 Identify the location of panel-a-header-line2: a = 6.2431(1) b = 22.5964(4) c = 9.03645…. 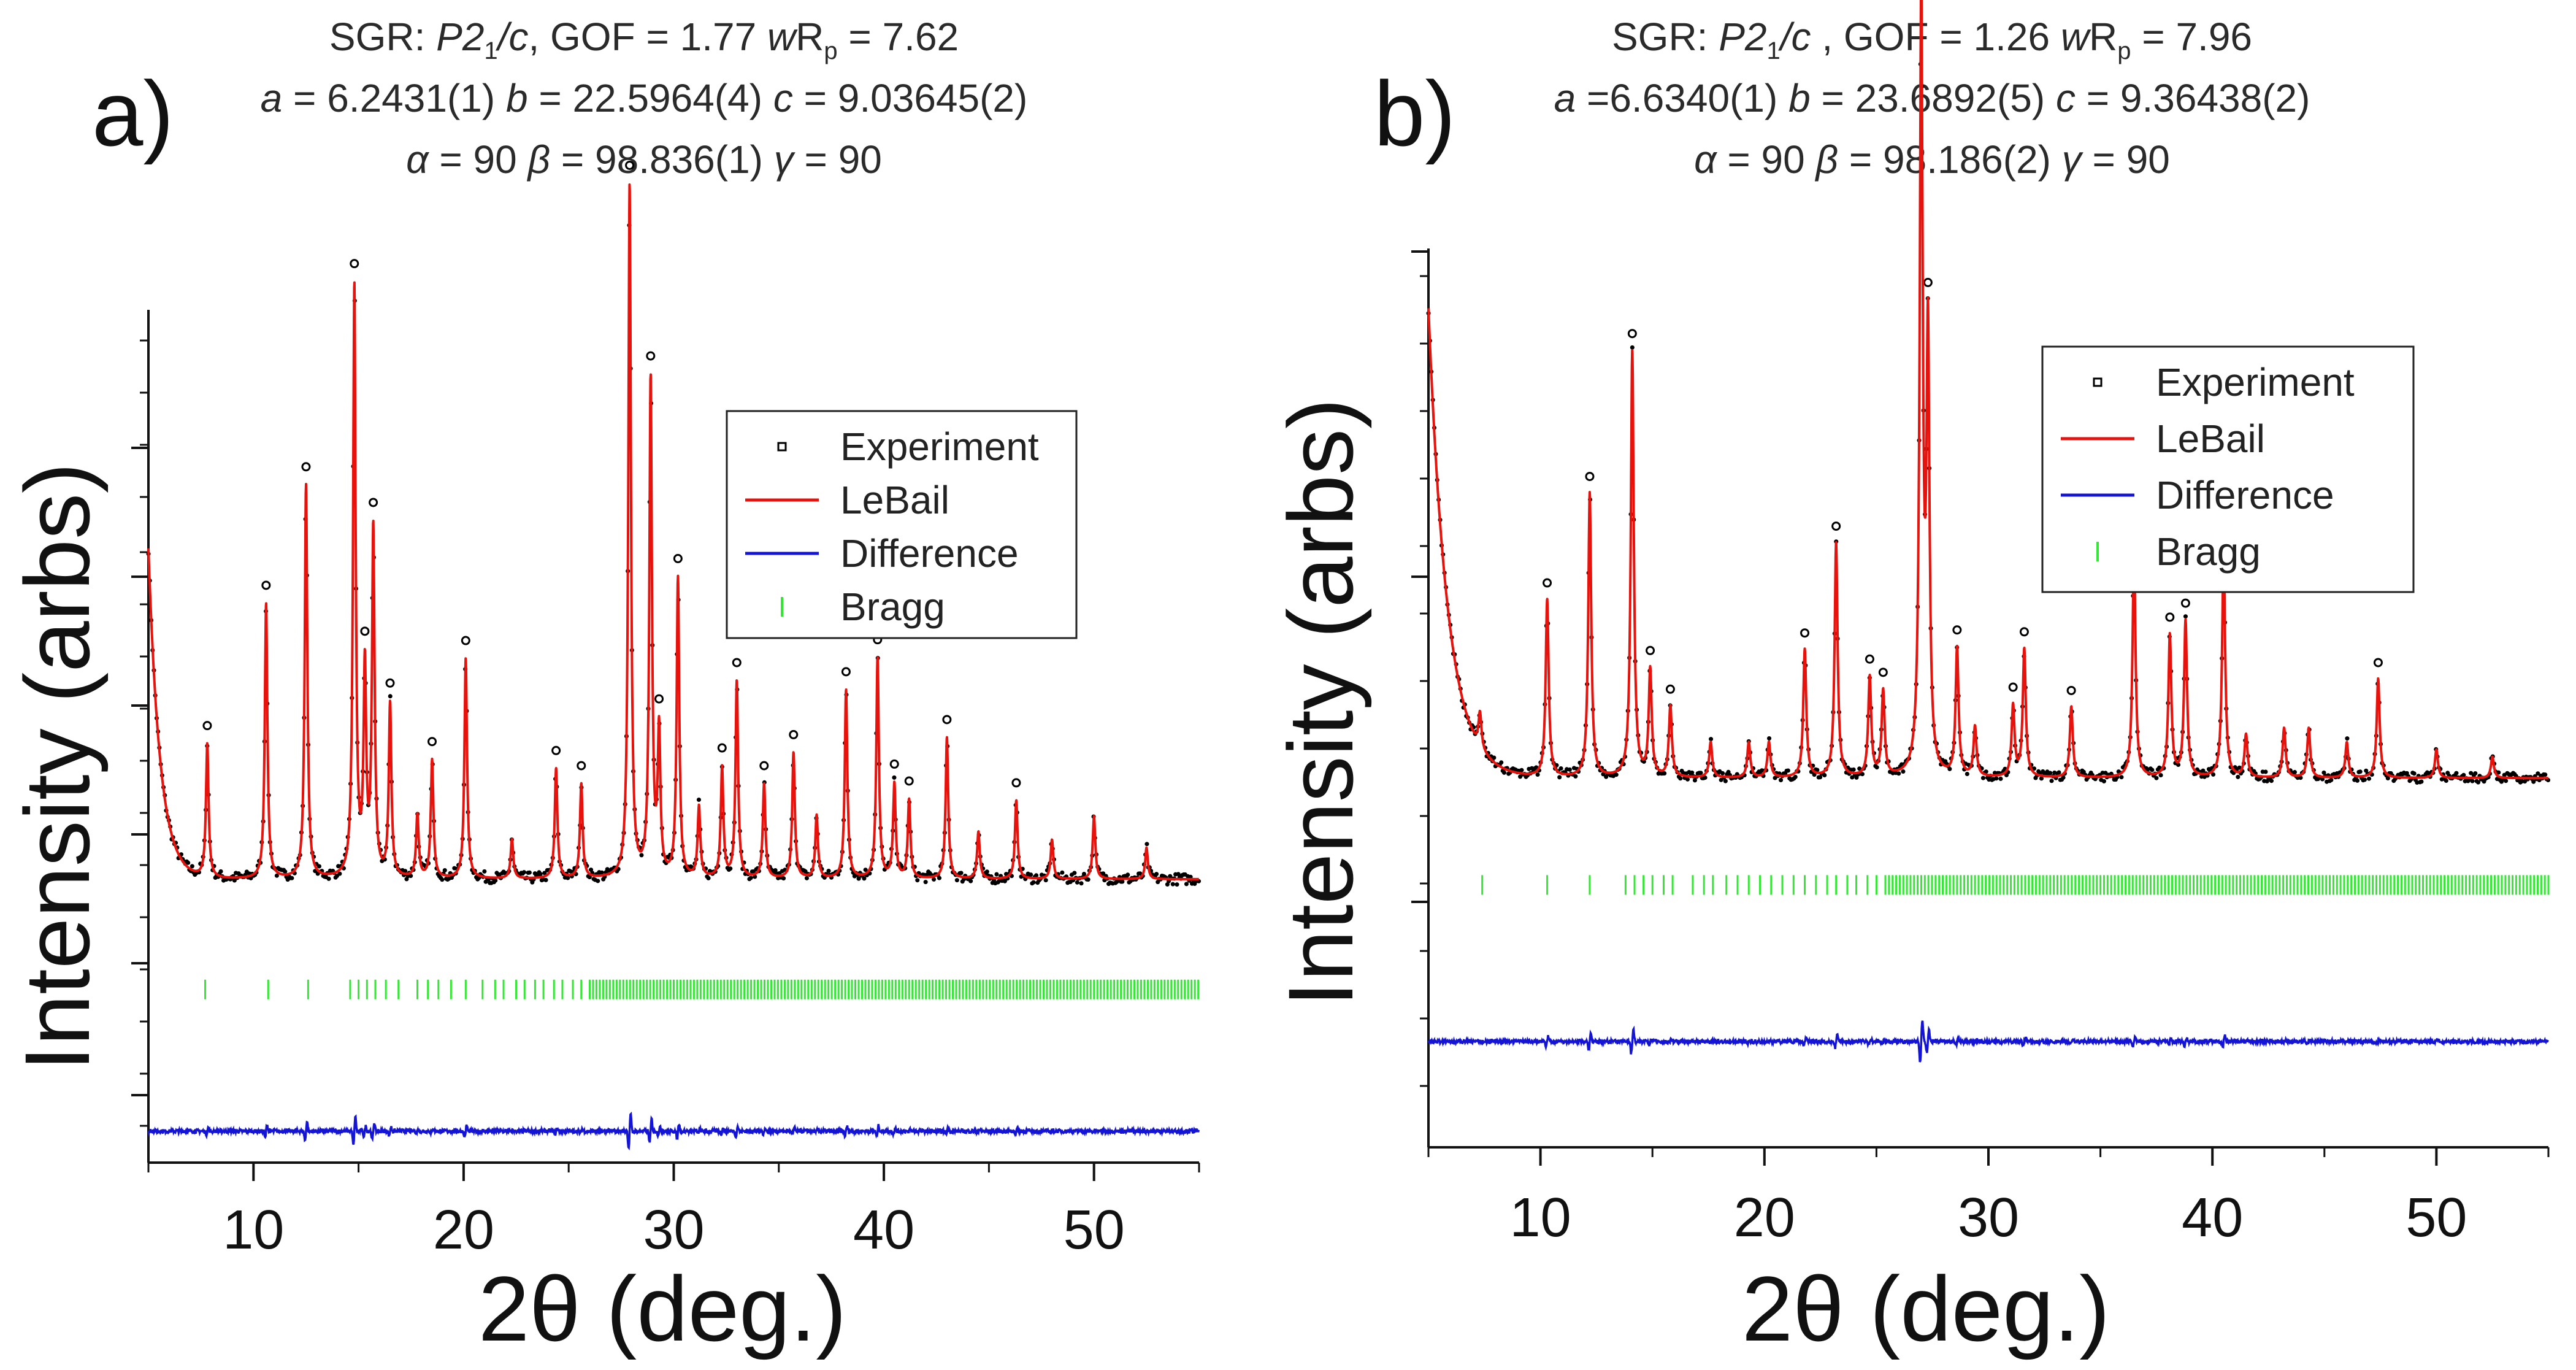
(644, 98).